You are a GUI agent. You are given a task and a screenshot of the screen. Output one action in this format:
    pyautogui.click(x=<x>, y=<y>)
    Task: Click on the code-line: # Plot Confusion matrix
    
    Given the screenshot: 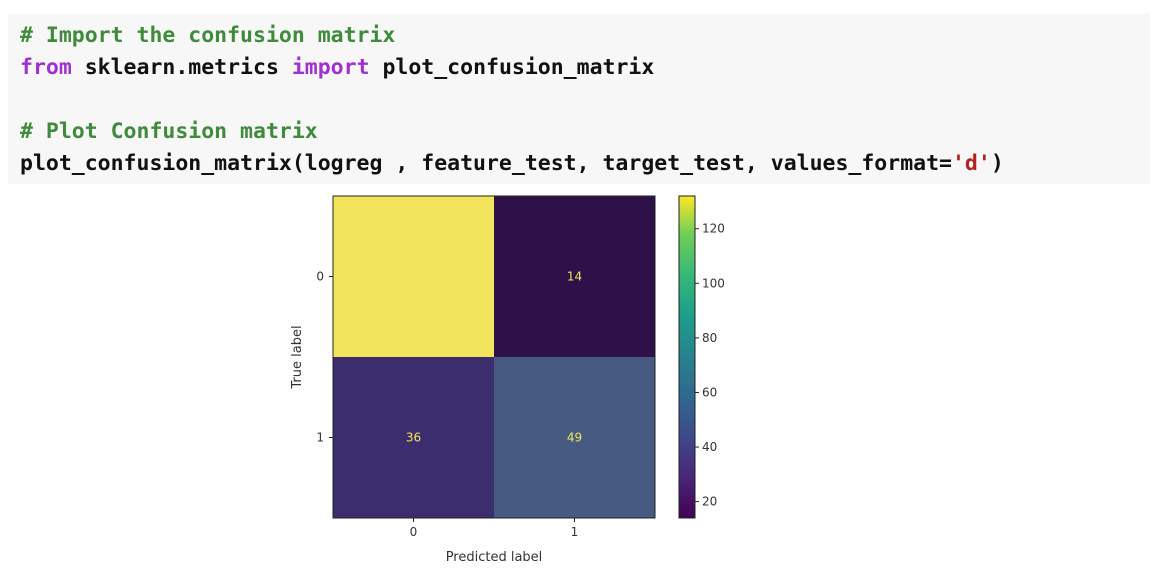 What is the action you would take?
    pyautogui.click(x=585, y=132)
    